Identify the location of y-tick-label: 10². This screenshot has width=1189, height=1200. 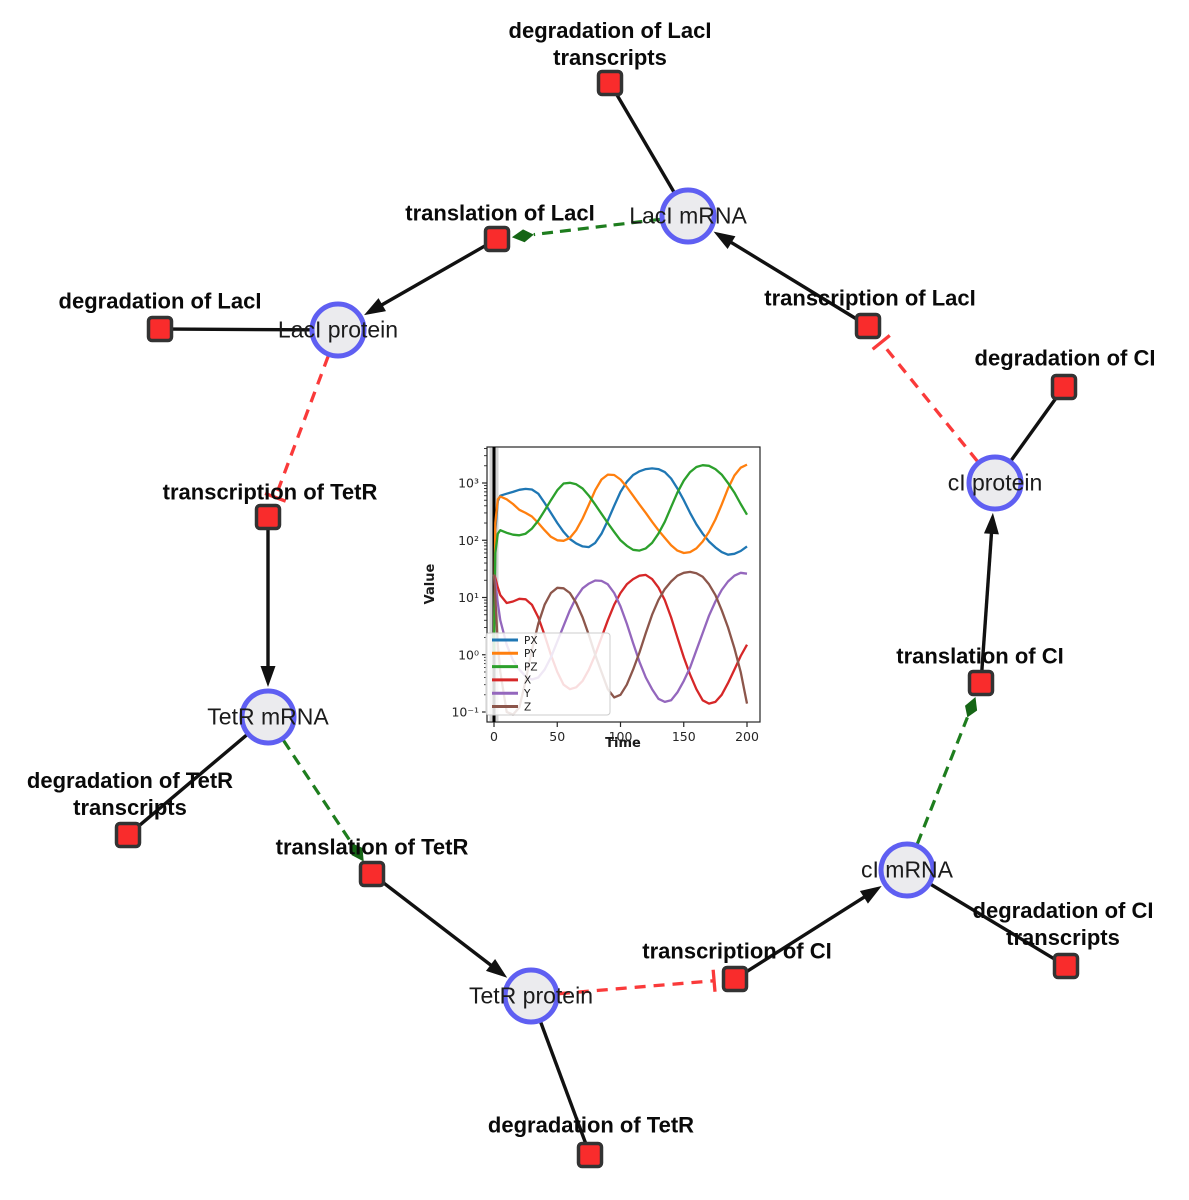
(468, 540).